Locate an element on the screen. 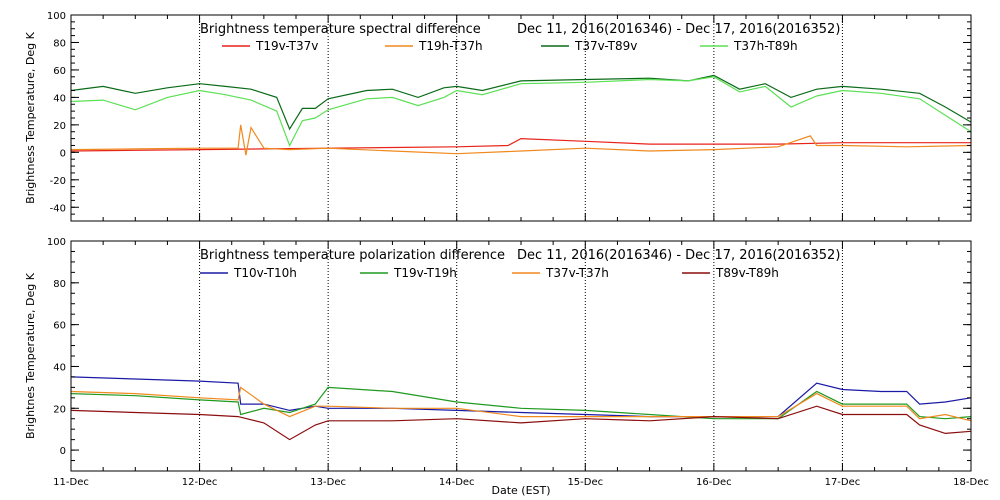 The image size is (1000, 500). series-line-T10v-T10h is located at coordinates (521, 397).